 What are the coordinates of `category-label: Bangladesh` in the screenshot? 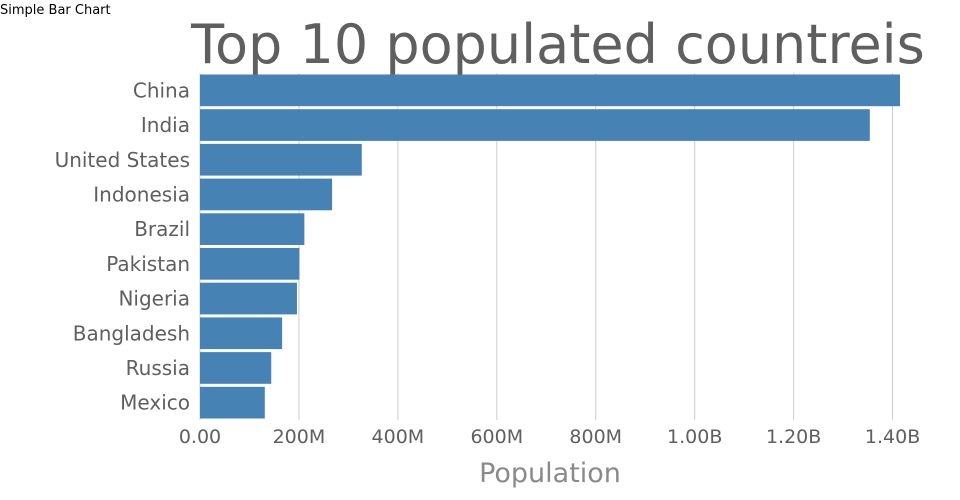 It's located at (131, 333).